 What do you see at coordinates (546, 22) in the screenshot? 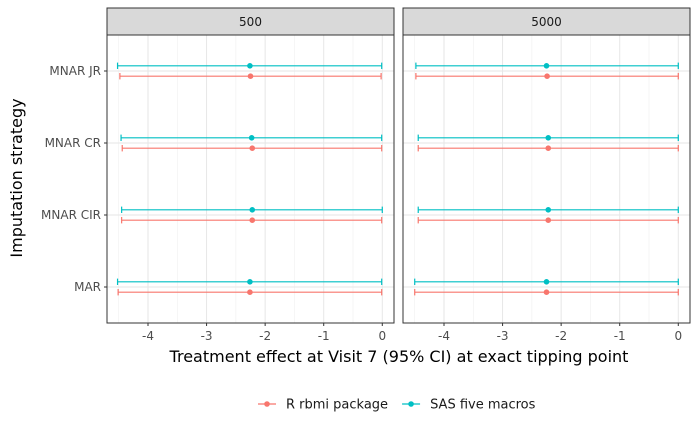
I see `facet-label: 5000` at bounding box center [546, 22].